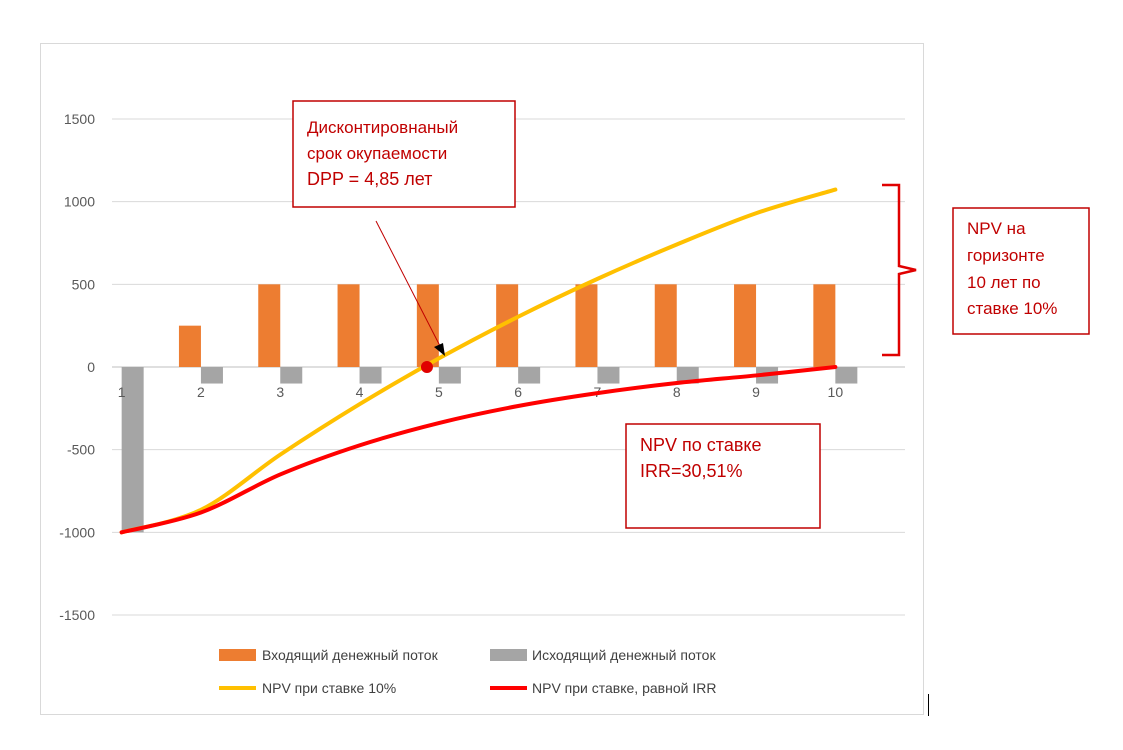 This screenshot has width=1123, height=750. What do you see at coordinates (201, 392) in the screenshot?
I see `x-tick-label: 2` at bounding box center [201, 392].